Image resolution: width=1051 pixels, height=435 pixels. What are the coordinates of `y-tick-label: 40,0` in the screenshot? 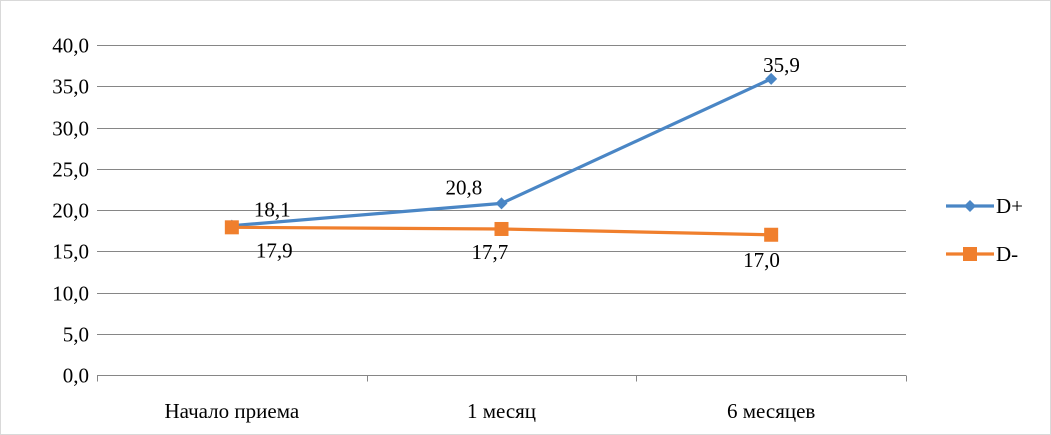 It's located at (70, 46).